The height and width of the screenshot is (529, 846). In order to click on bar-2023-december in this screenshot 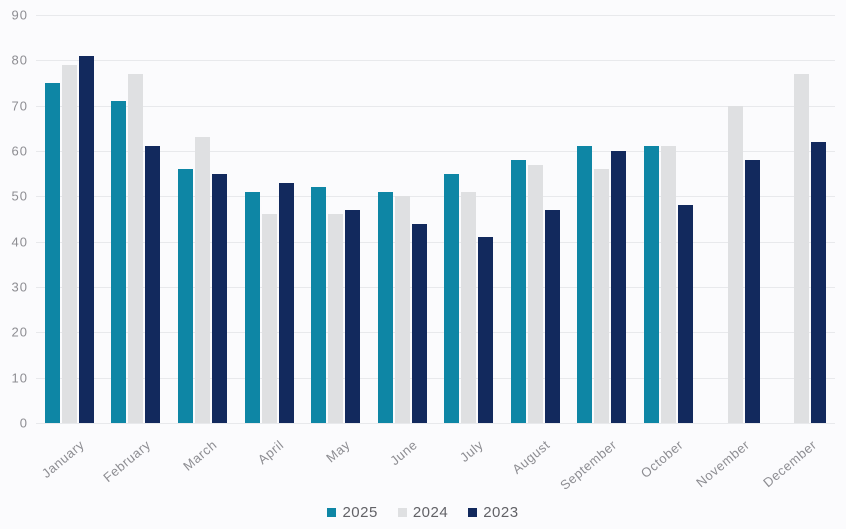, I will do `click(819, 282)`.